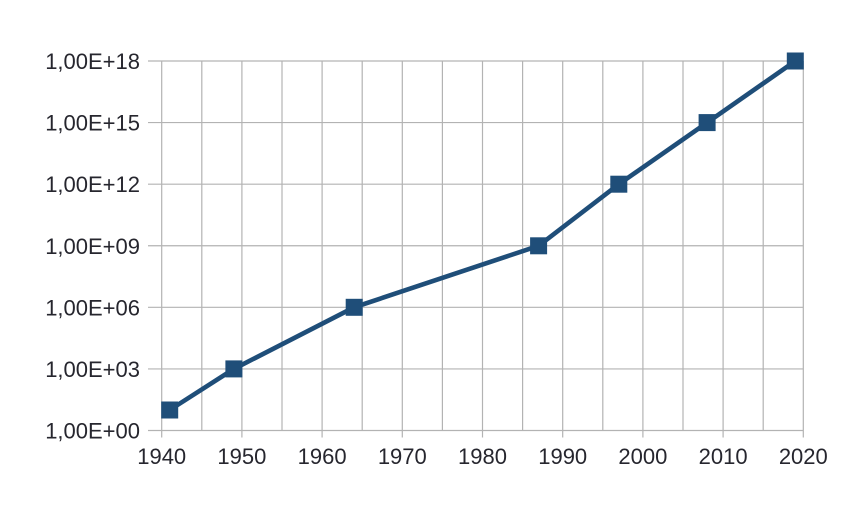 This screenshot has width=862, height=512. Describe the element at coordinates (92, 123) in the screenshot. I see `y-axis-tick-label: 1,00E+15` at that location.